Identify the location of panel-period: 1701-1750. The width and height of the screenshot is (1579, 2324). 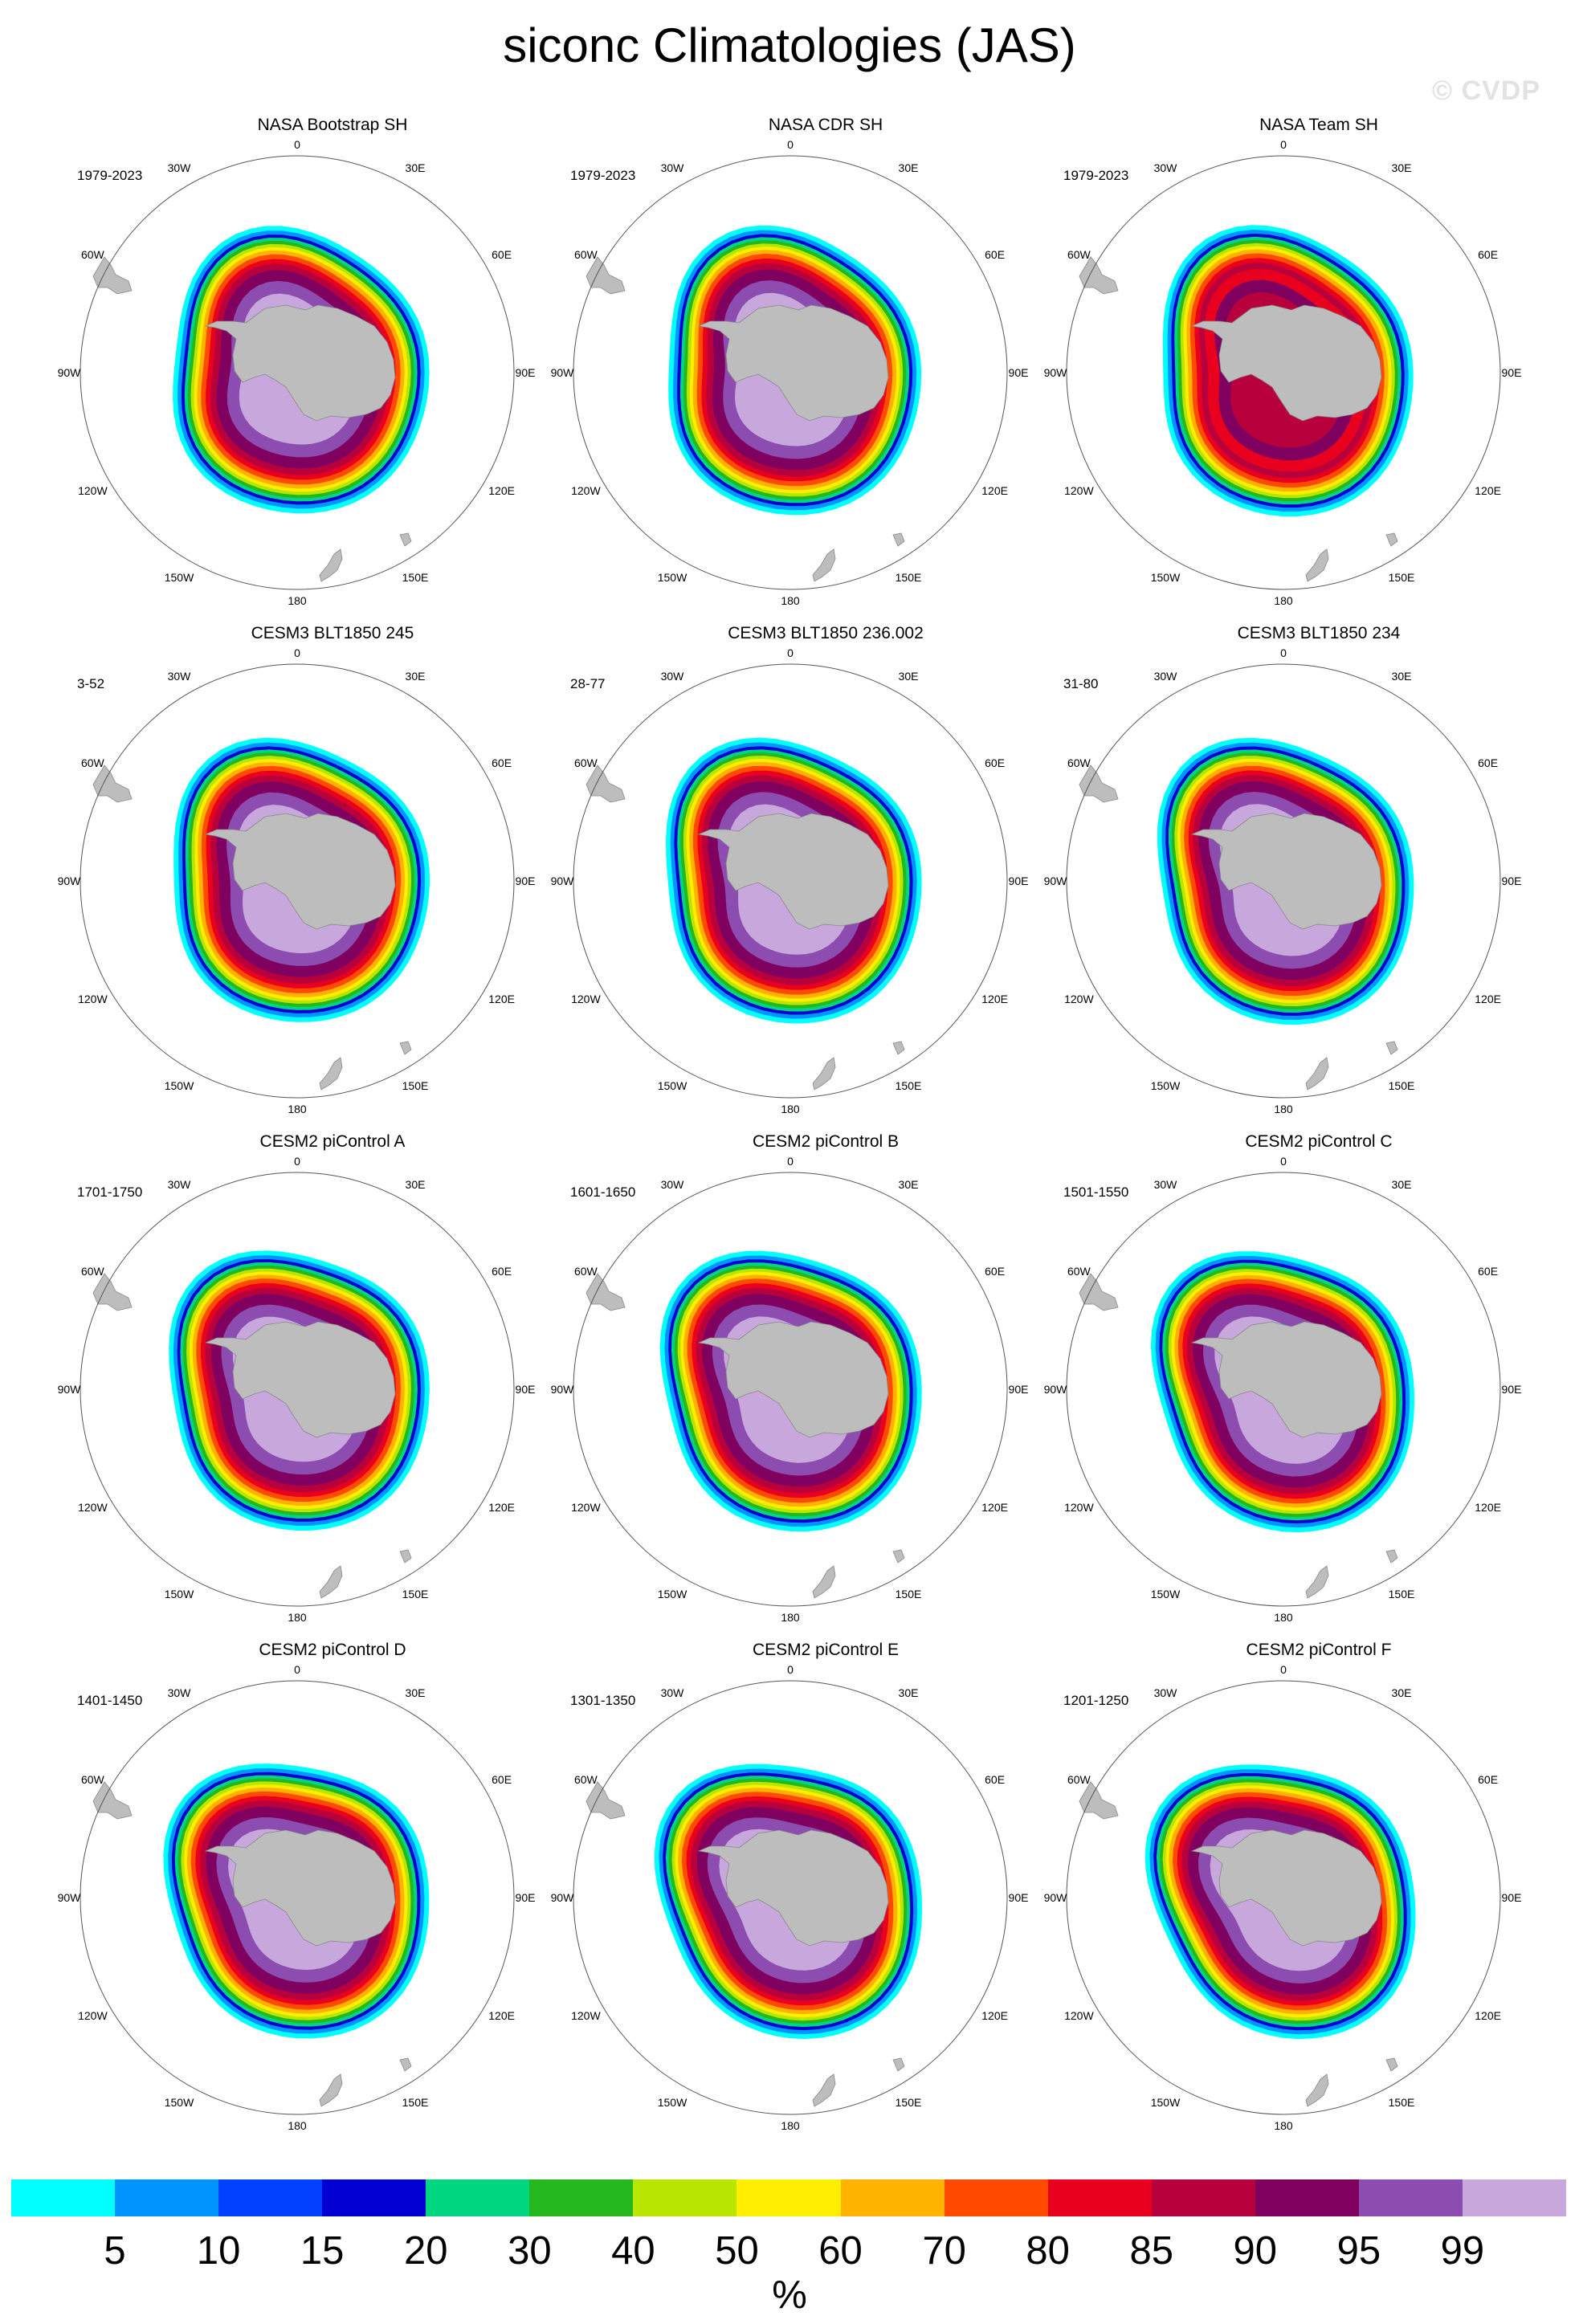
(110, 1192).